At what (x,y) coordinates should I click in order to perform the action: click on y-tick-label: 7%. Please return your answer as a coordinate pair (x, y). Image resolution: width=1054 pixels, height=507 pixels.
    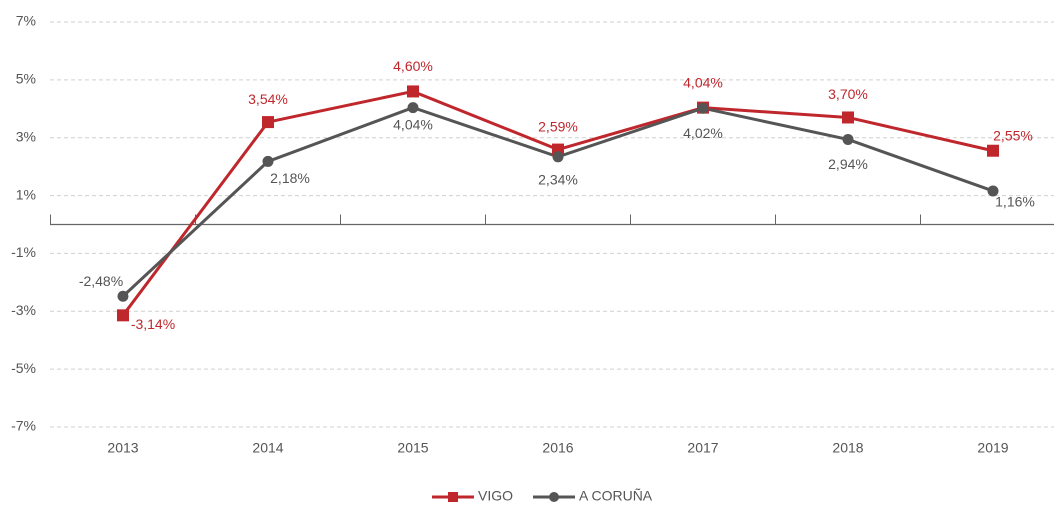
    Looking at the image, I should click on (26, 21).